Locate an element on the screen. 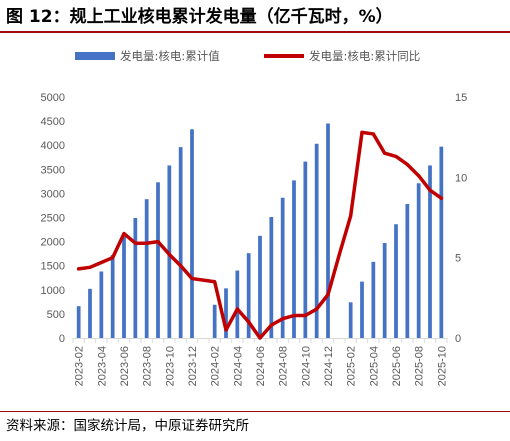 The height and width of the screenshot is (441, 510). x-tick-label: 2024-10 is located at coordinates (306, 366).